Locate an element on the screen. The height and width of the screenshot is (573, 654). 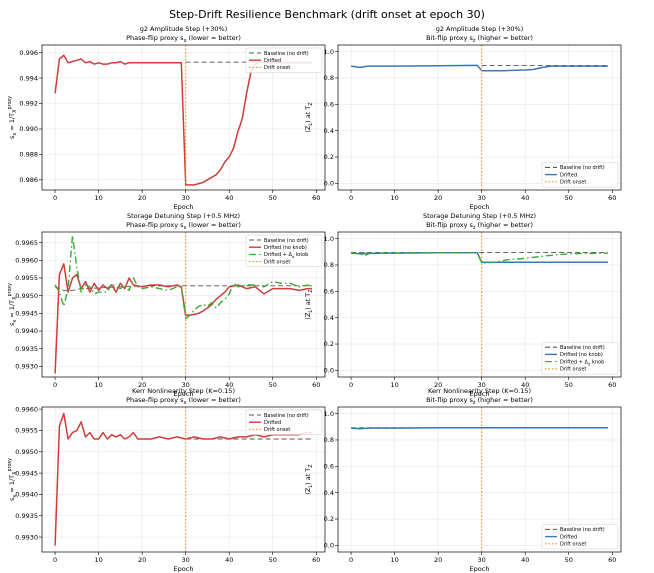
y-tick-label: 0.2 is located at coordinates (329, 344).